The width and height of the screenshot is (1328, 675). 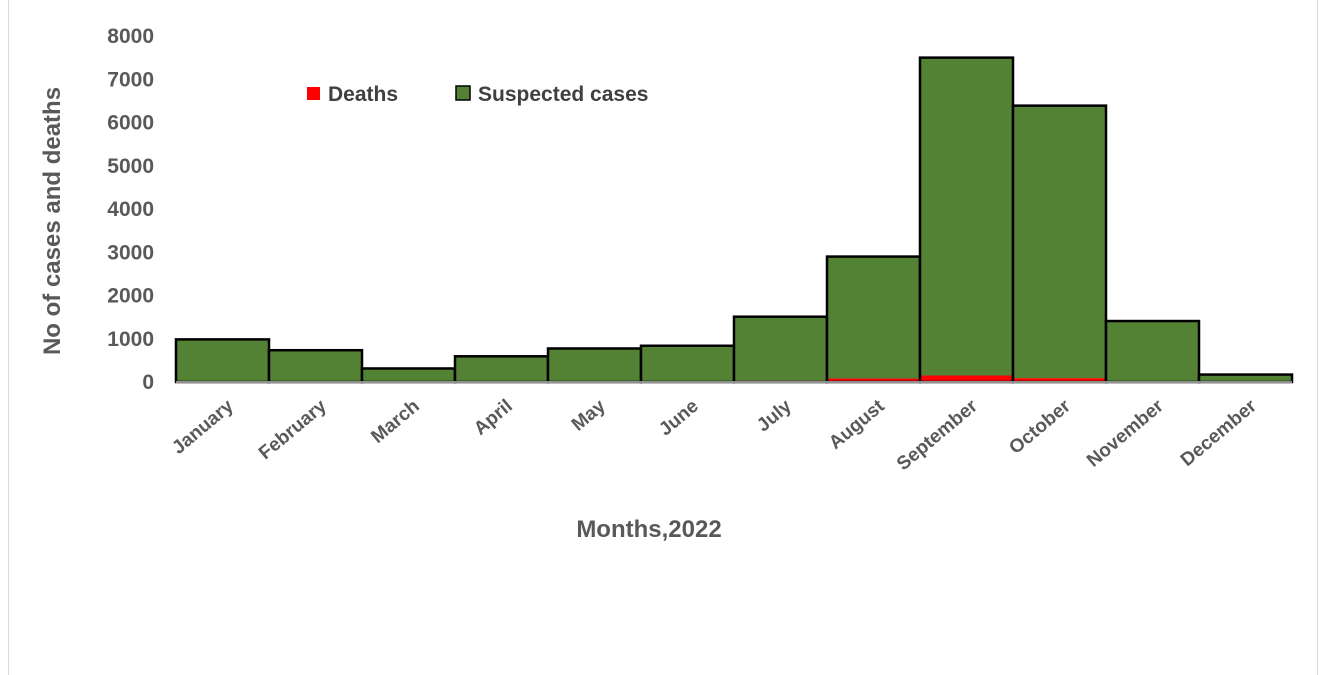 I want to click on y-tick-label: 5000, so click(x=130, y=166).